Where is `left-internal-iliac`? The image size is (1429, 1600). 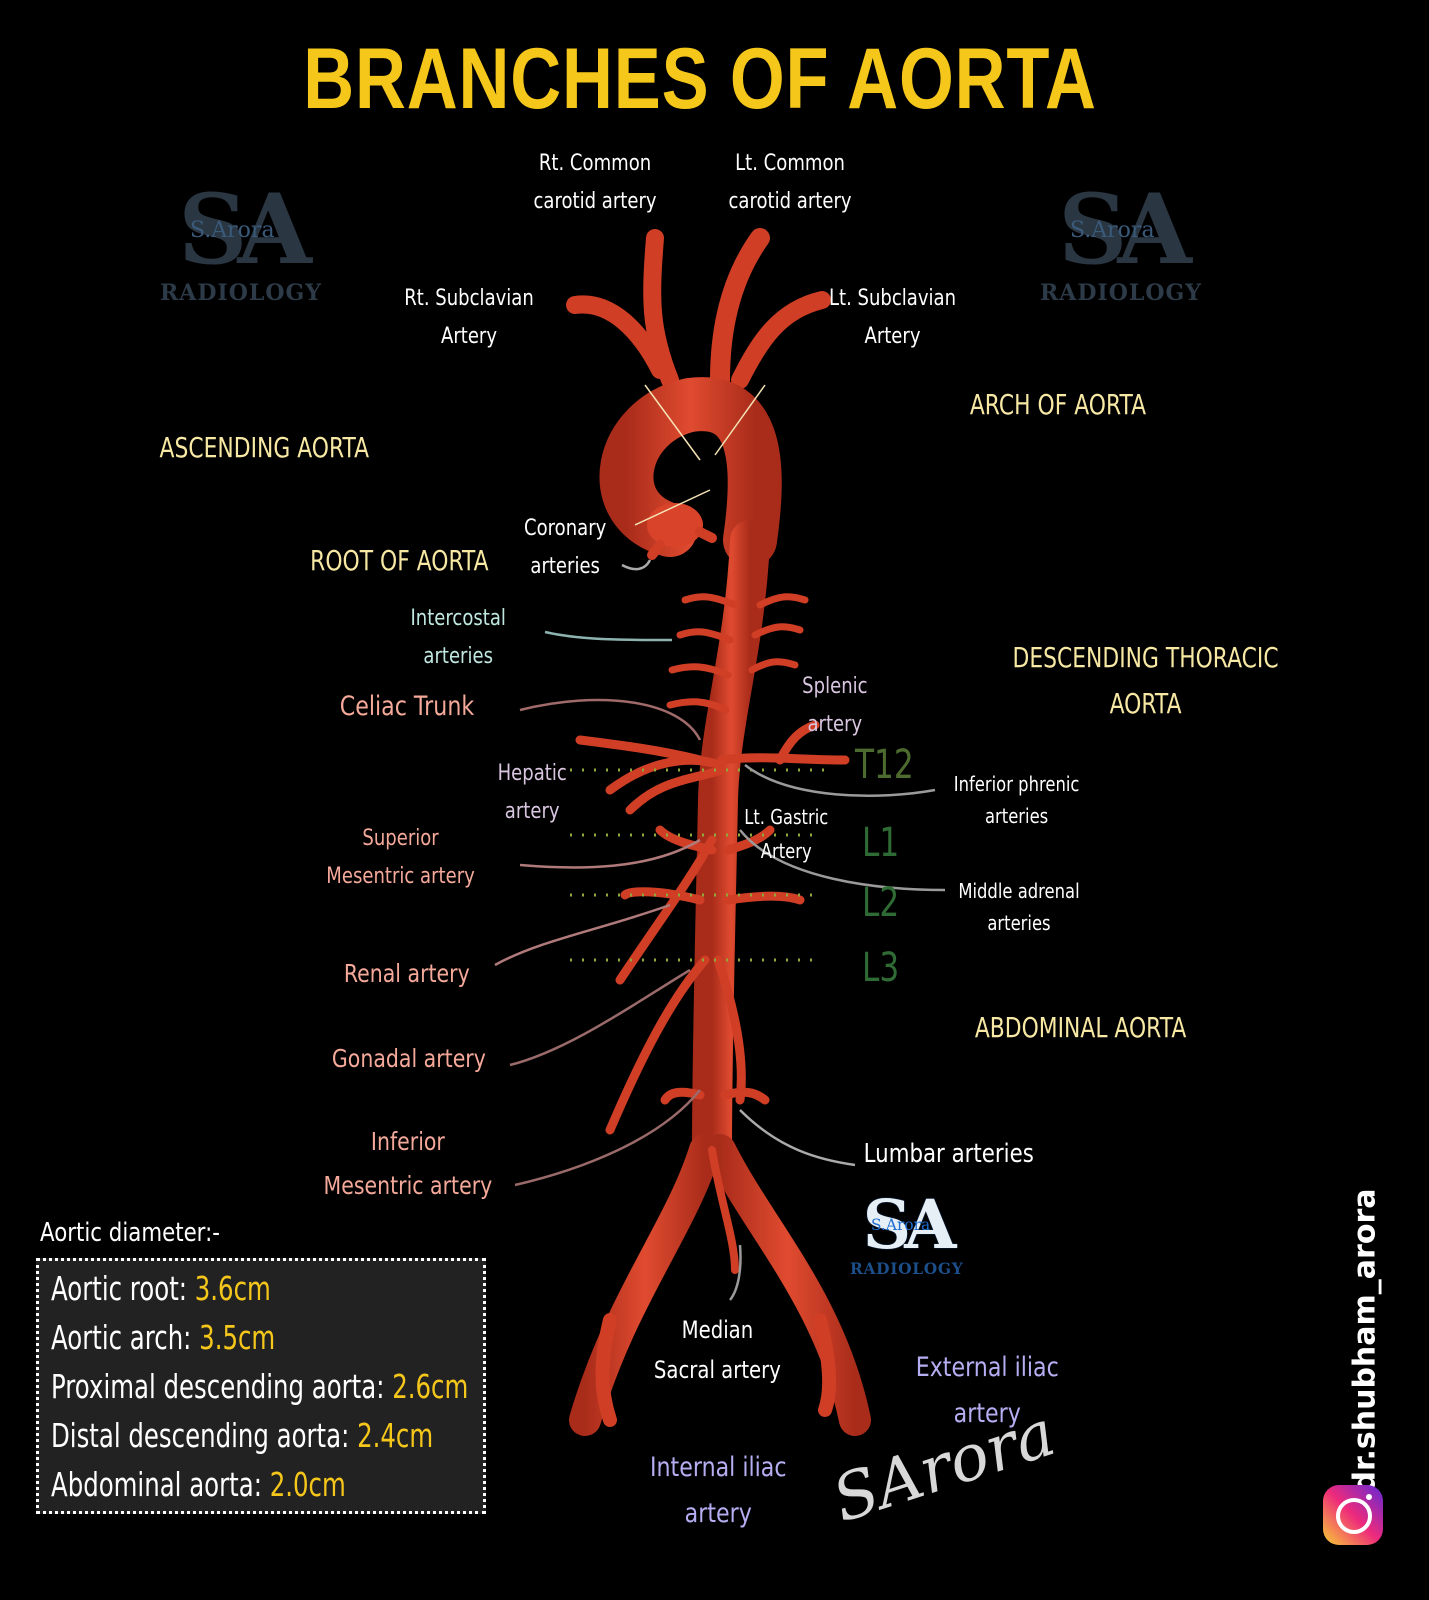
left-internal-iliac is located at coordinates (825, 1365).